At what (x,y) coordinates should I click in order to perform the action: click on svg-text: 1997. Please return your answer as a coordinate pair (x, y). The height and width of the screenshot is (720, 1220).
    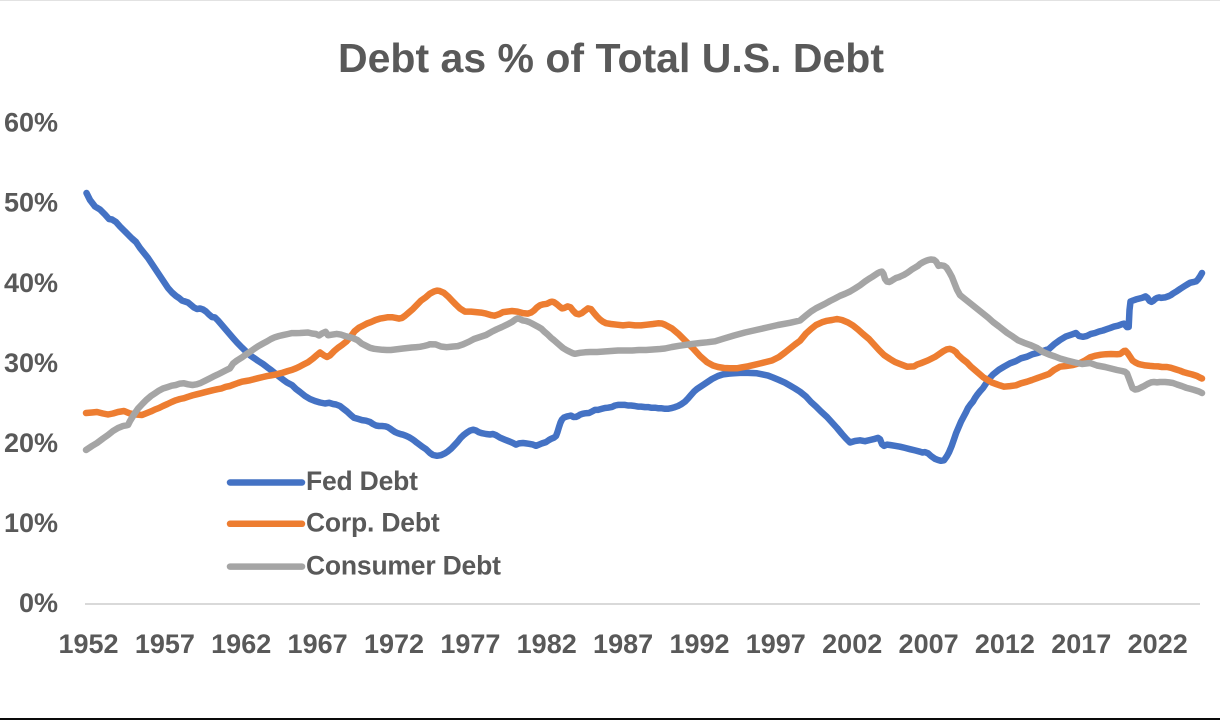
    Looking at the image, I should click on (776, 644).